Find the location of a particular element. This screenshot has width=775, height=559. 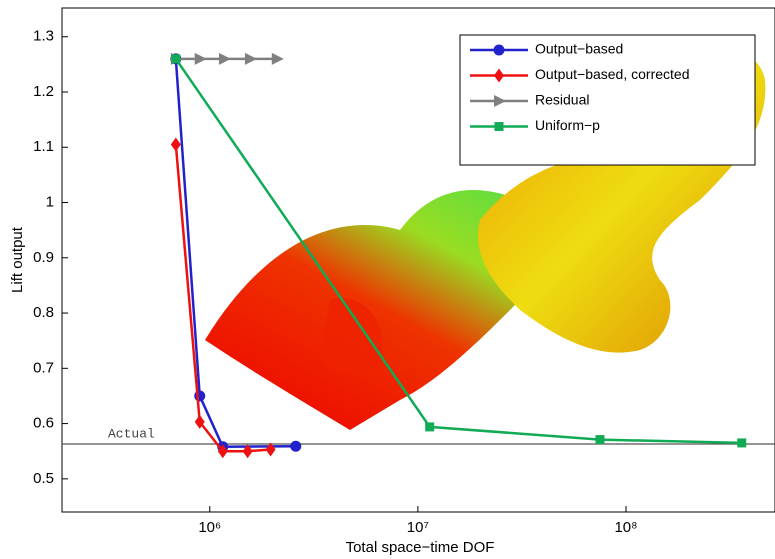

legend-label: Output−based is located at coordinates (579, 49).